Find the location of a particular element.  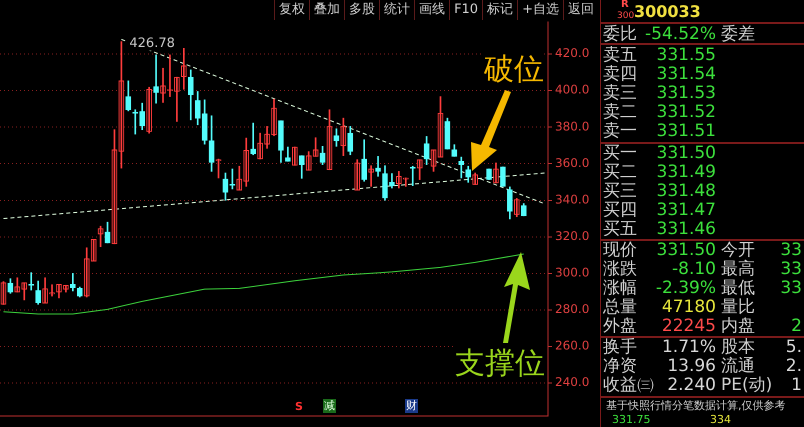

annotation: S is located at coordinates (299, 406).